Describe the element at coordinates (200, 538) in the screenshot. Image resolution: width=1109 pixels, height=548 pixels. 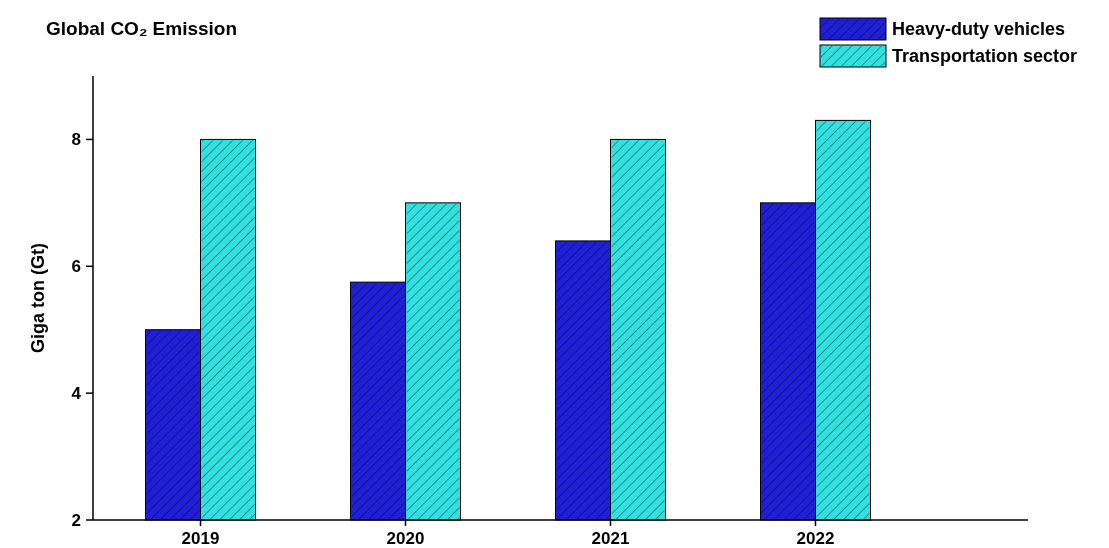
I see `x-tick-label: 2019` at that location.